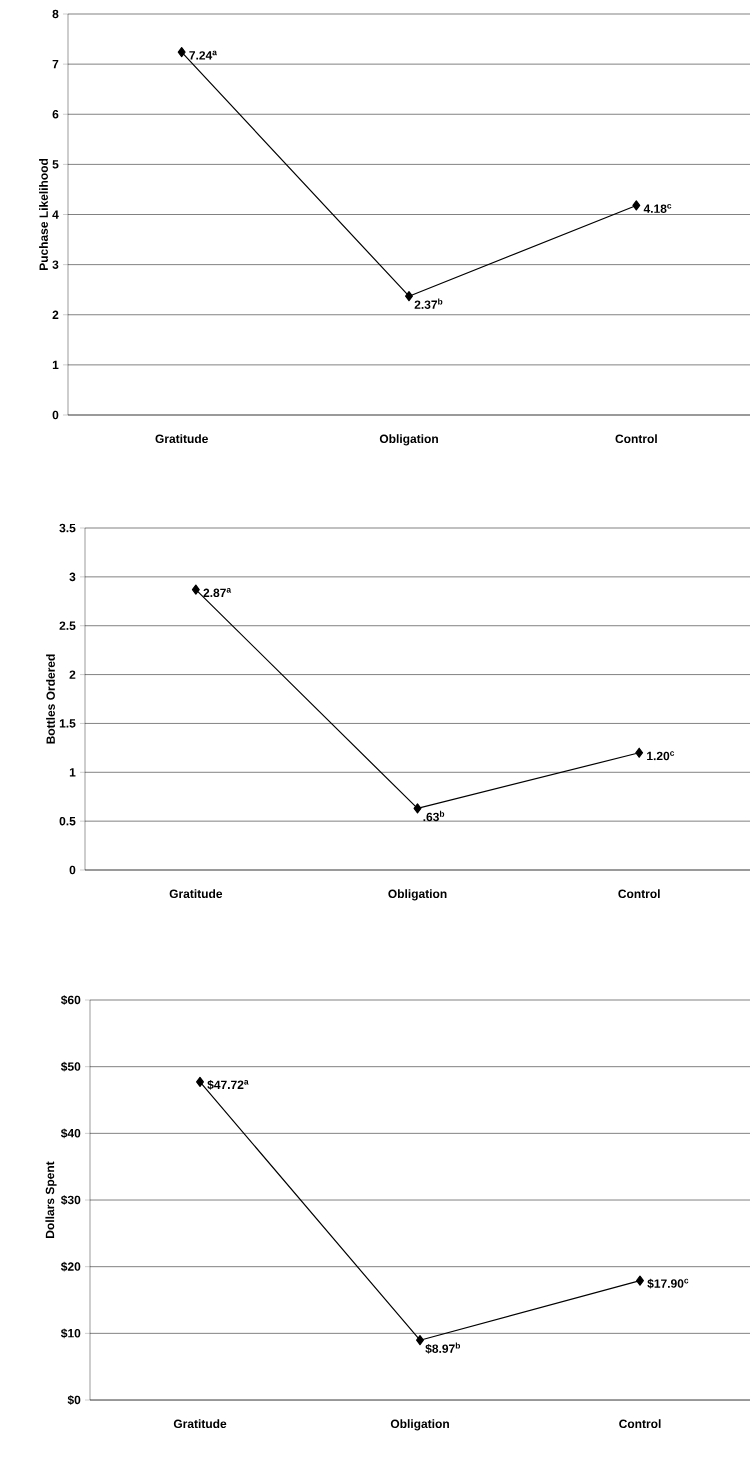  What do you see at coordinates (661, 756) in the screenshot?
I see `data-label: 1.20$^{c}$` at bounding box center [661, 756].